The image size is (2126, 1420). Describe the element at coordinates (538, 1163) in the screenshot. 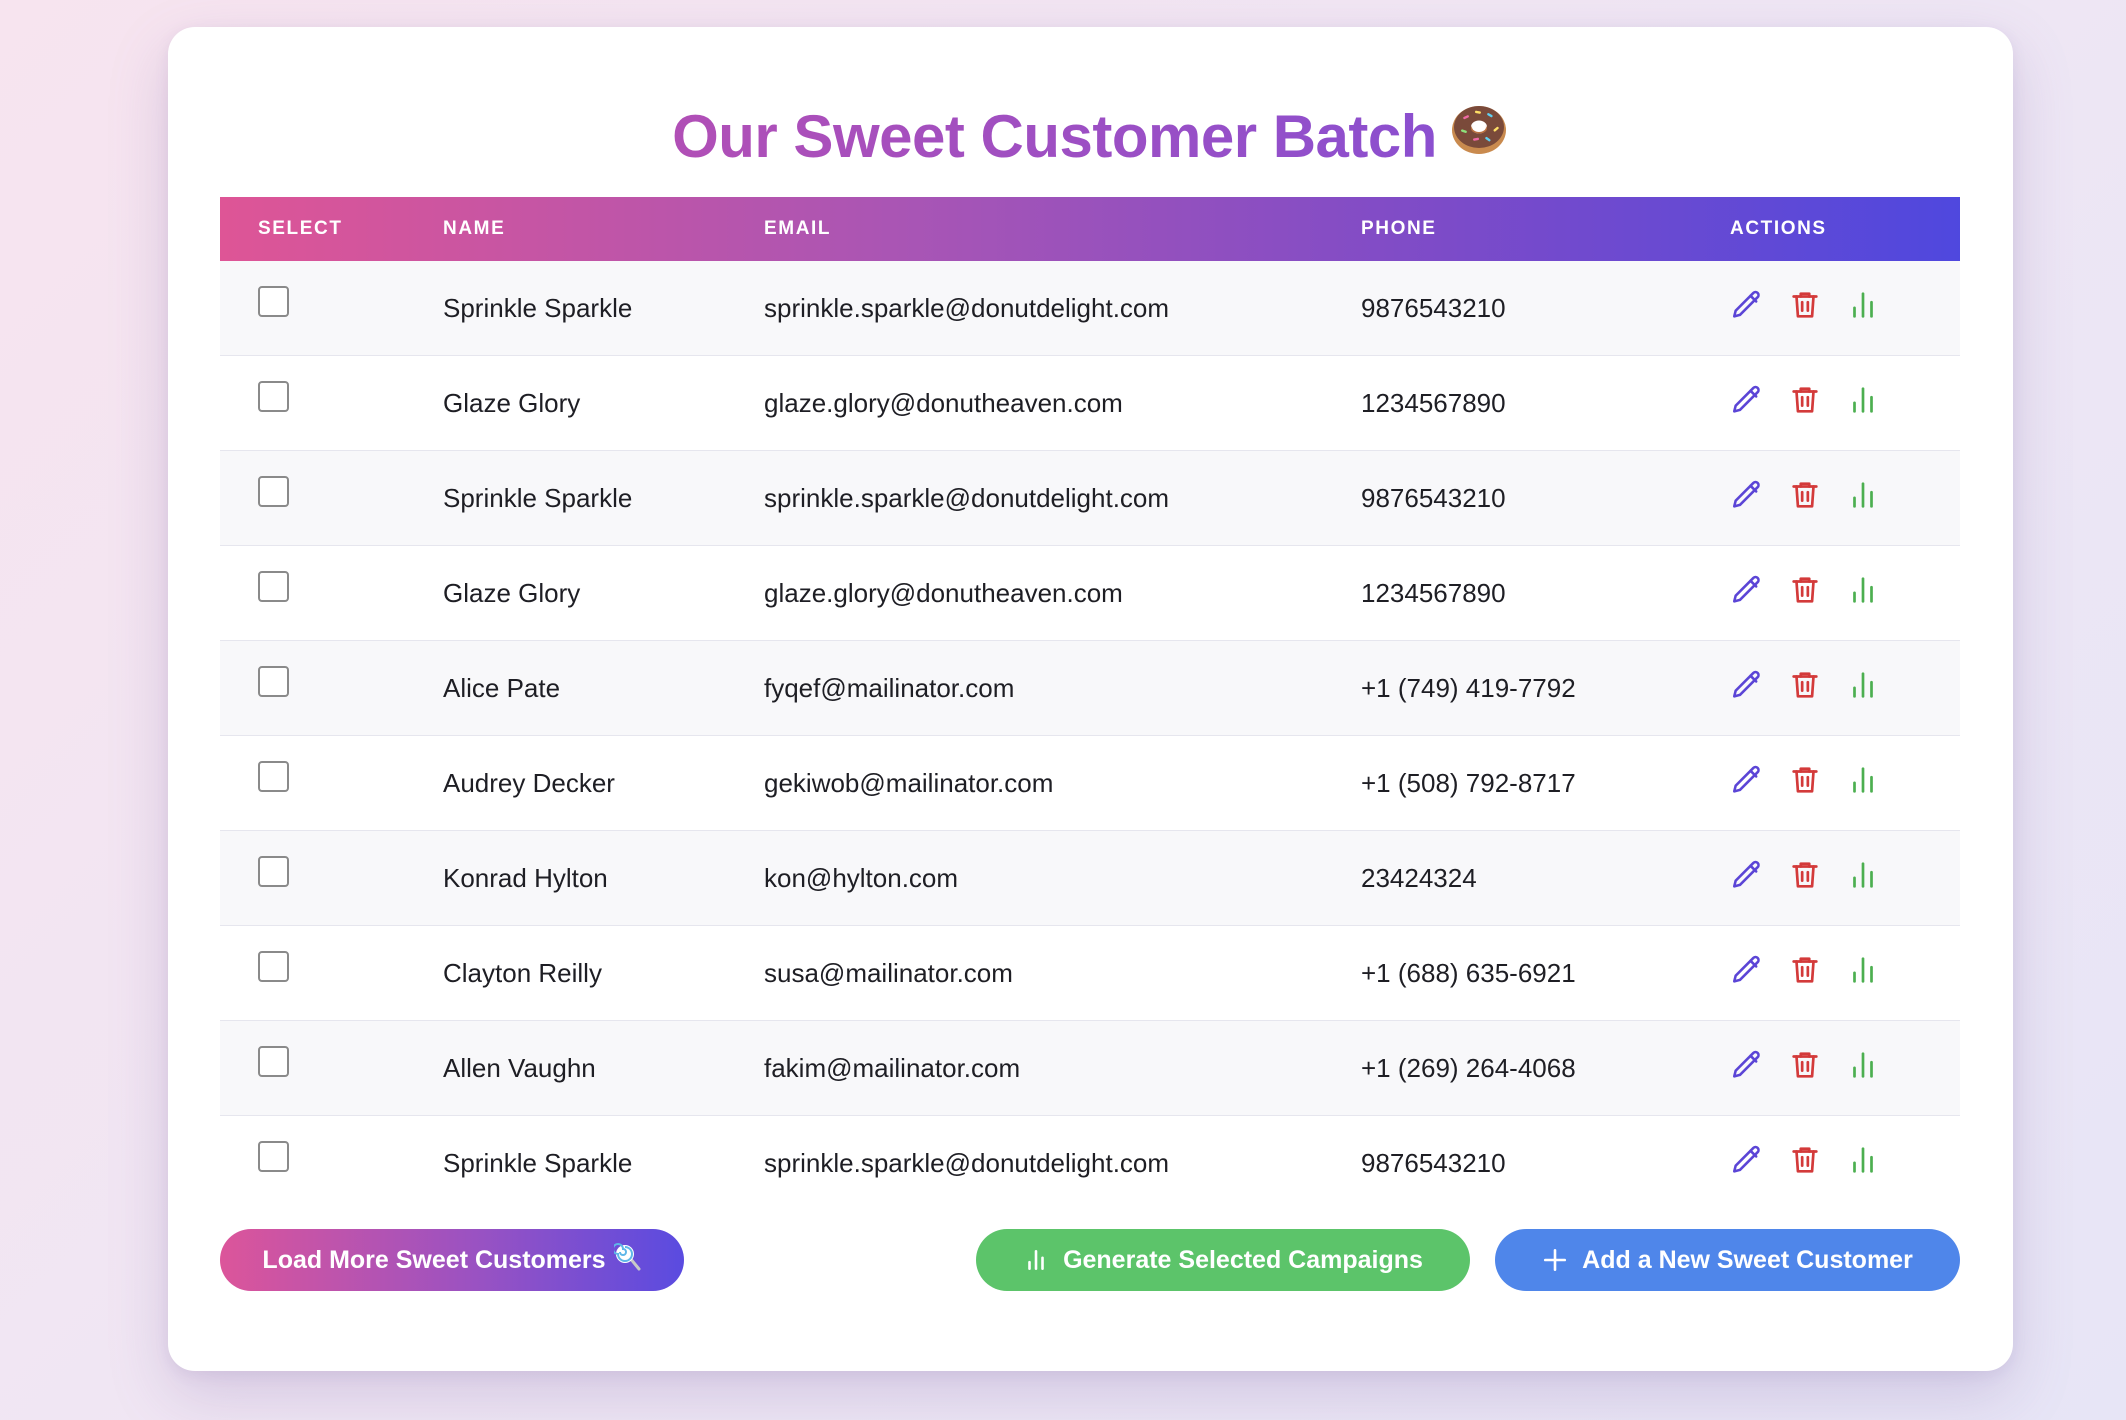

I see `customer-name: Sprinkle Sparkle` at that location.